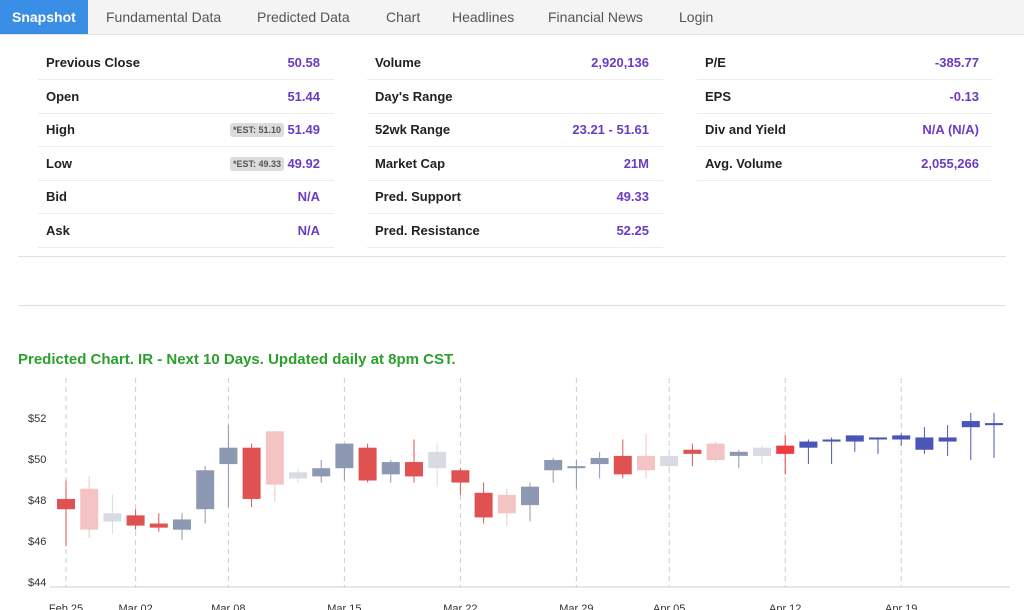 This screenshot has height=610, width=1024. What do you see at coordinates (427, 230) in the screenshot?
I see `stat-label: Pred. Resistance` at bounding box center [427, 230].